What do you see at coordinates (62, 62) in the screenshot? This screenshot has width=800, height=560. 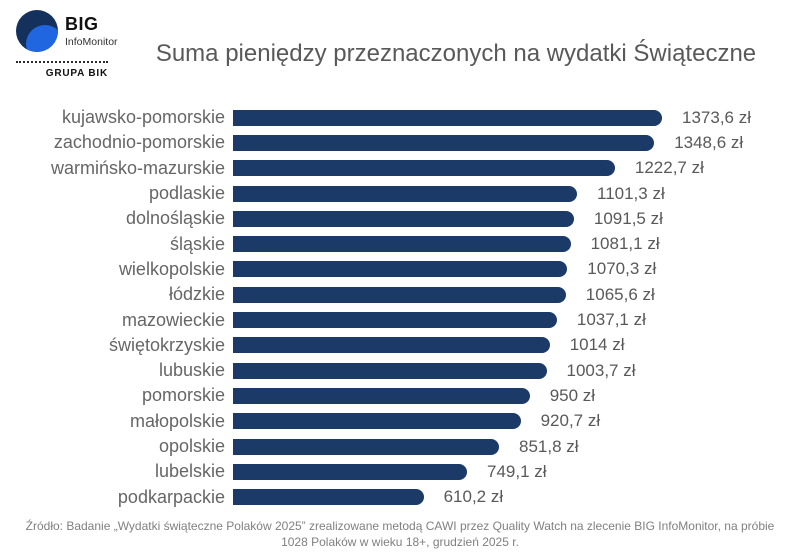 I see `dotted-divider` at bounding box center [62, 62].